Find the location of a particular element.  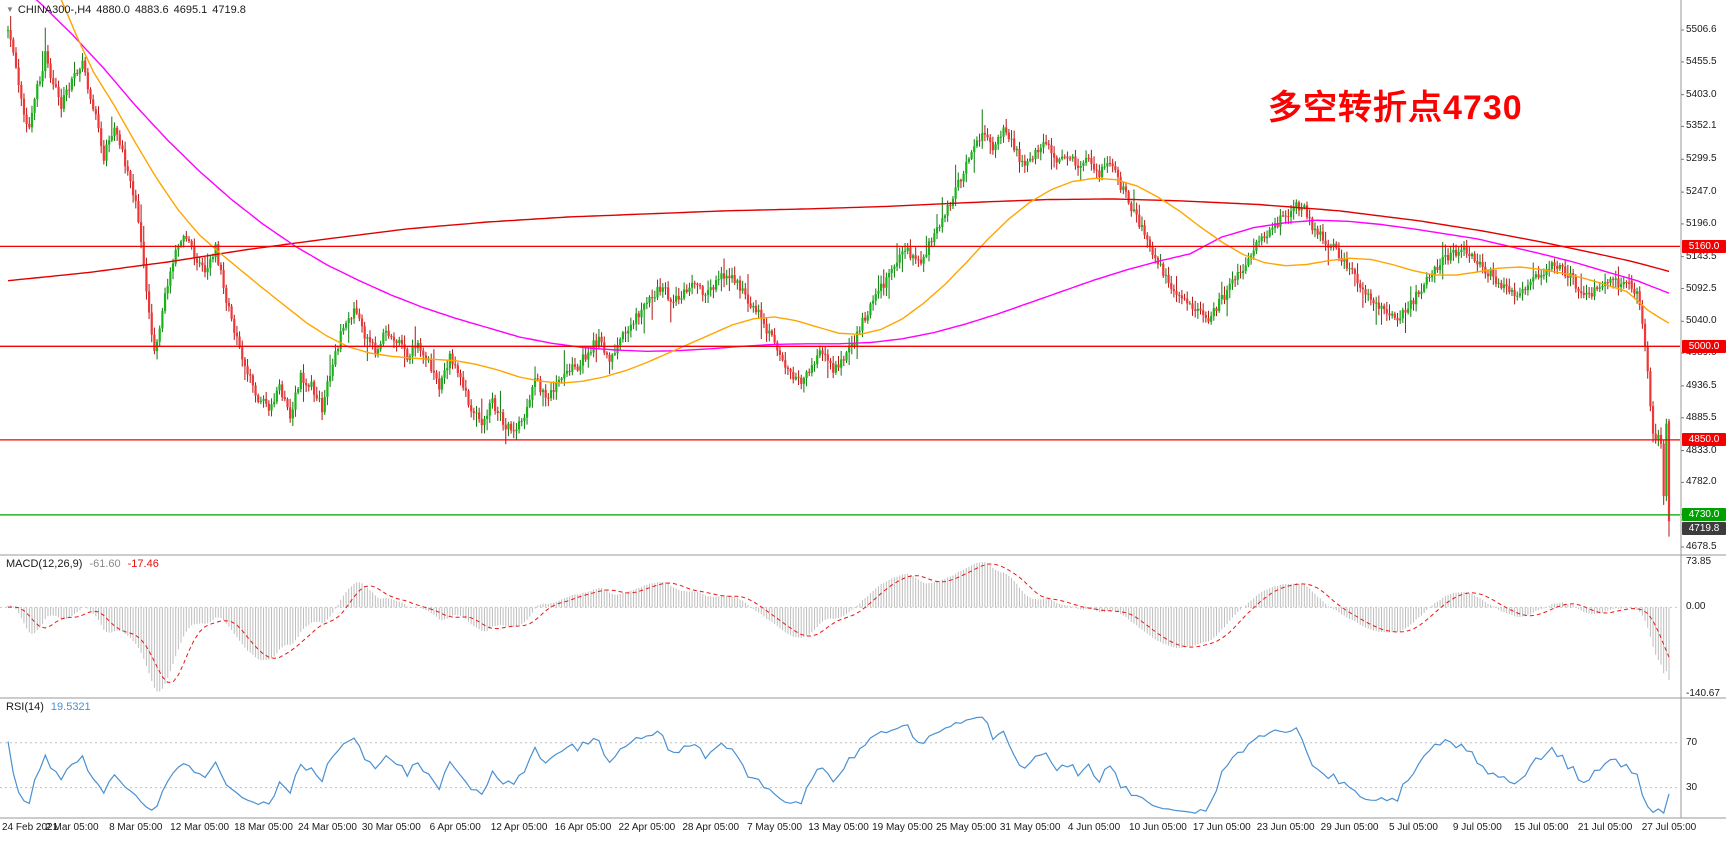

time-axis-label: 7 May 05:00 is located at coordinates (775, 827).